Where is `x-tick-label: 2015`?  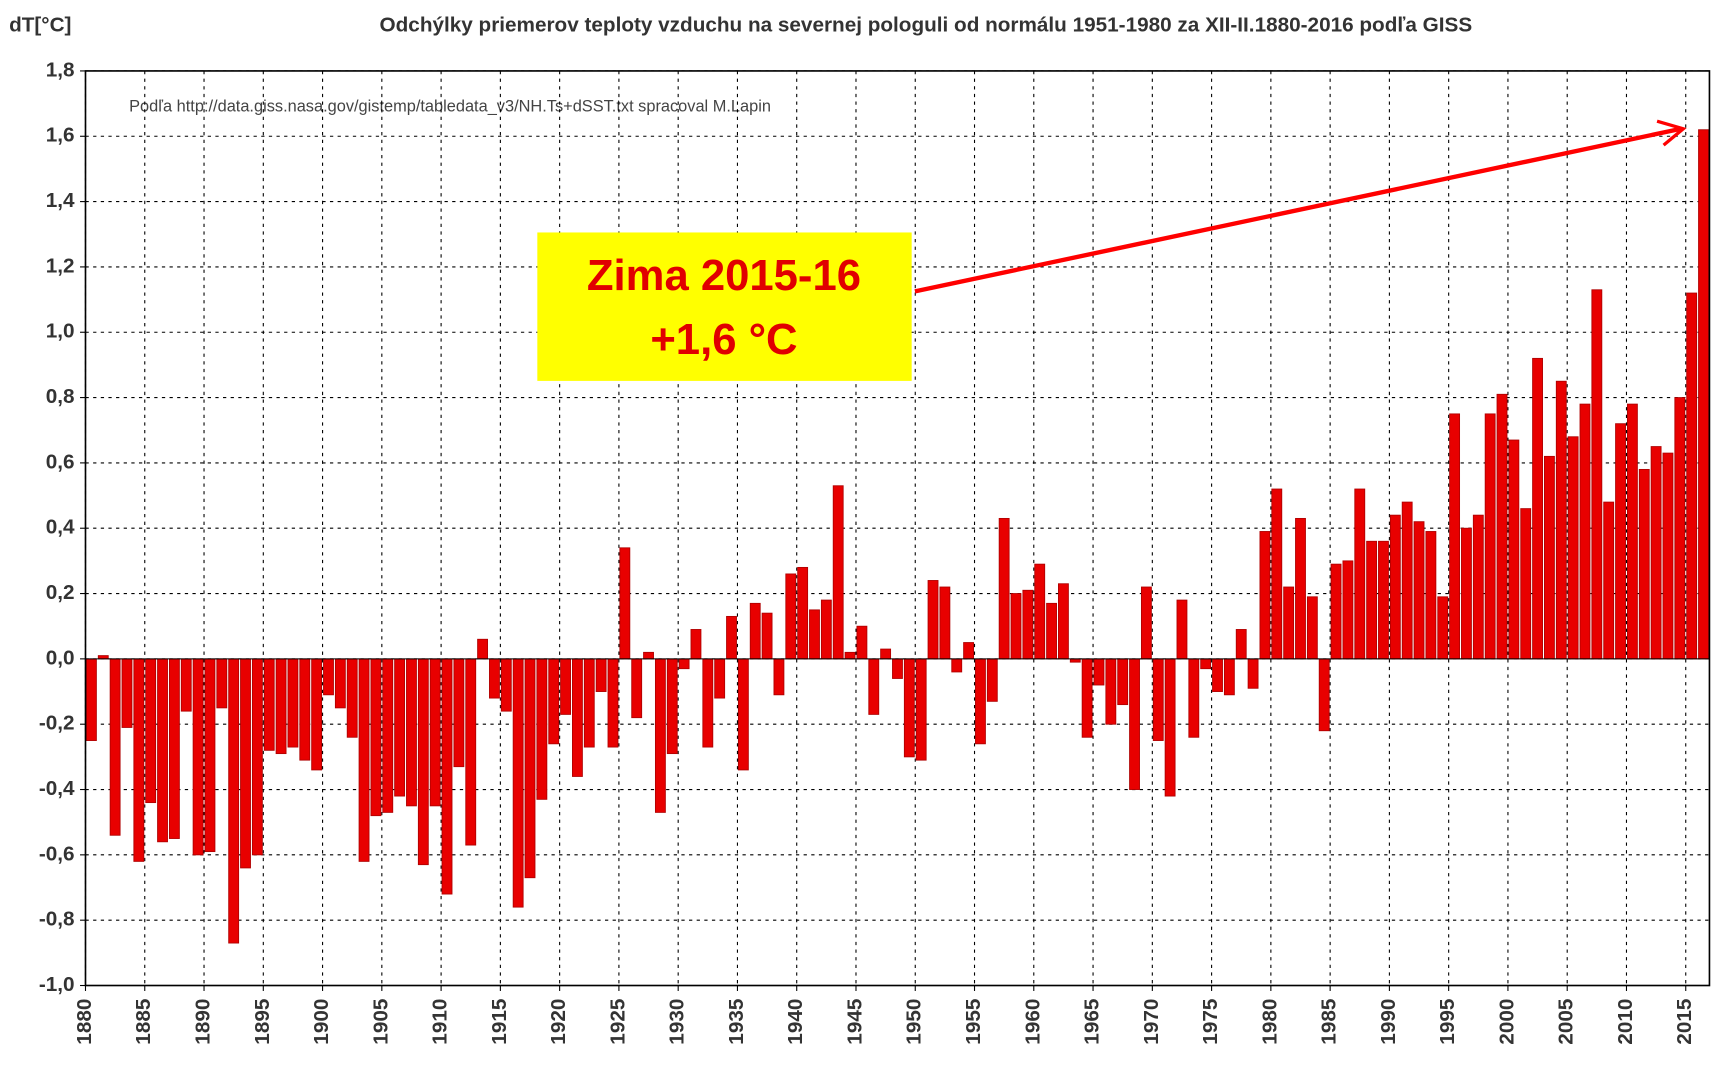
x-tick-label: 2015 is located at coordinates (1684, 1022).